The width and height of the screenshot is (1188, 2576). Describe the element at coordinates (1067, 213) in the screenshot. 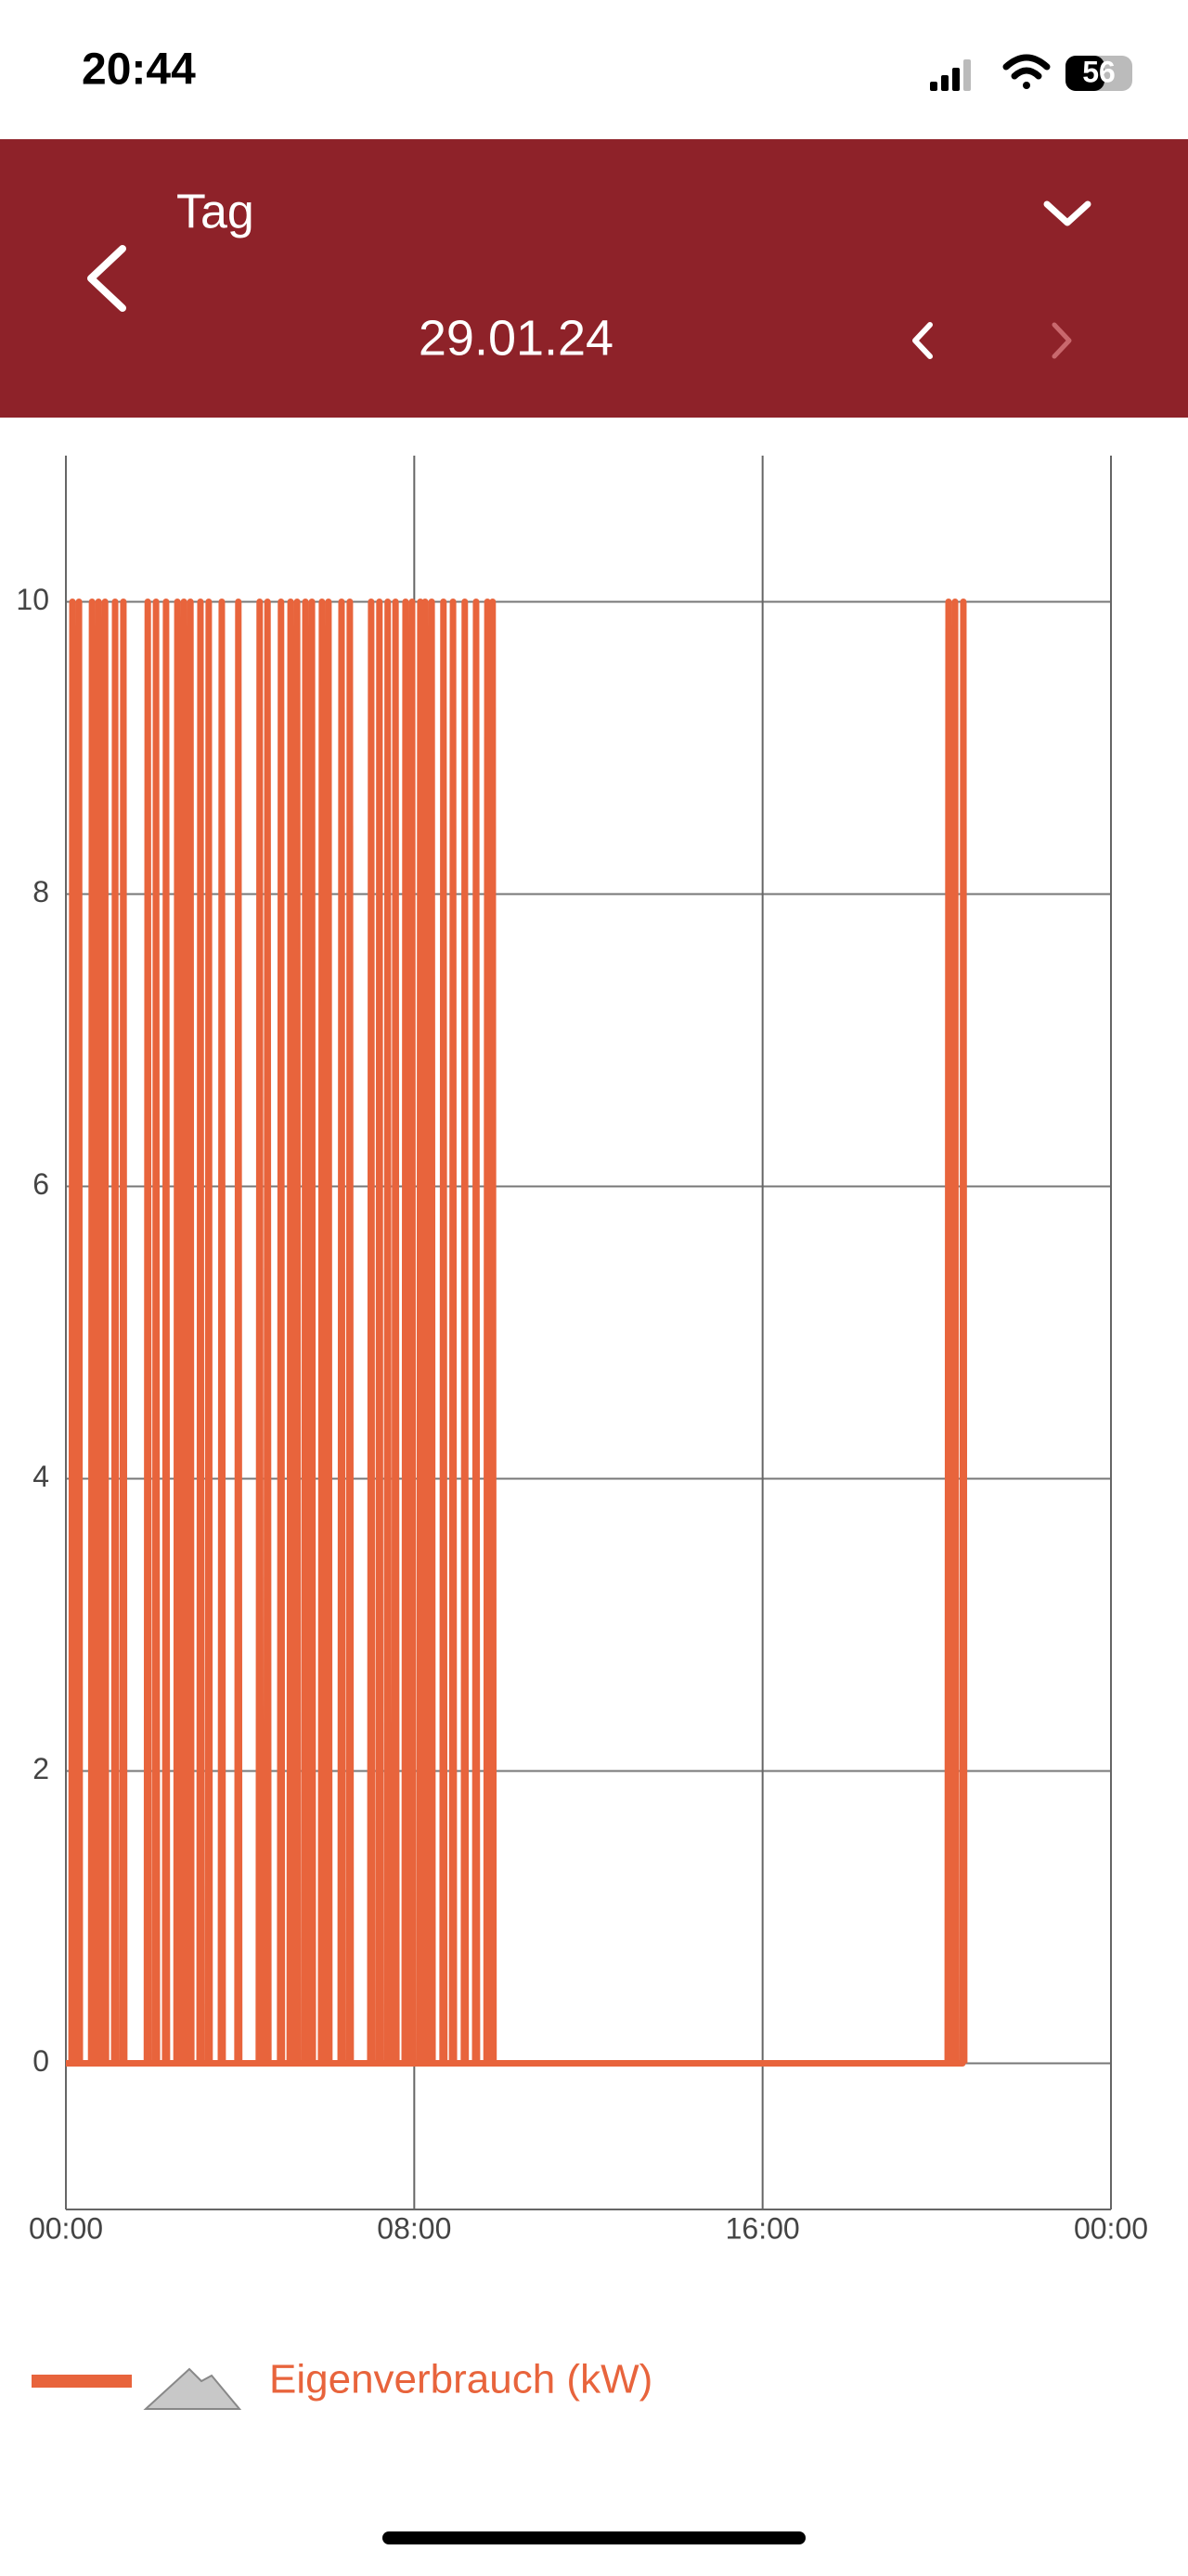

I see `dropdown-button` at that location.